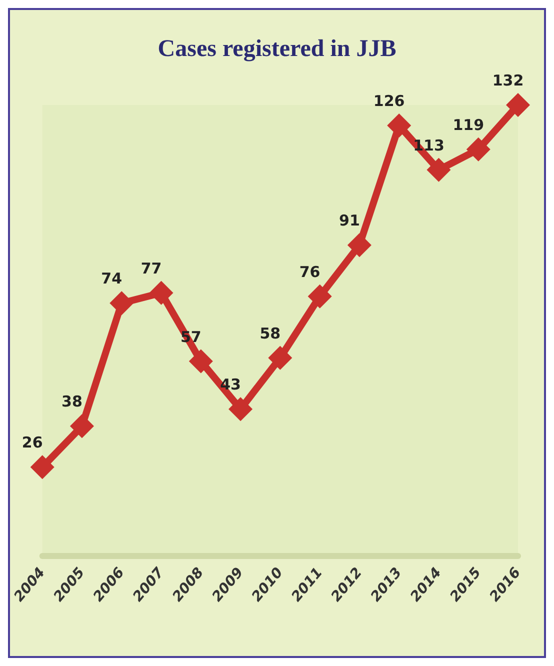  What do you see at coordinates (349, 221) in the screenshot?
I see `data-label: 91` at bounding box center [349, 221].